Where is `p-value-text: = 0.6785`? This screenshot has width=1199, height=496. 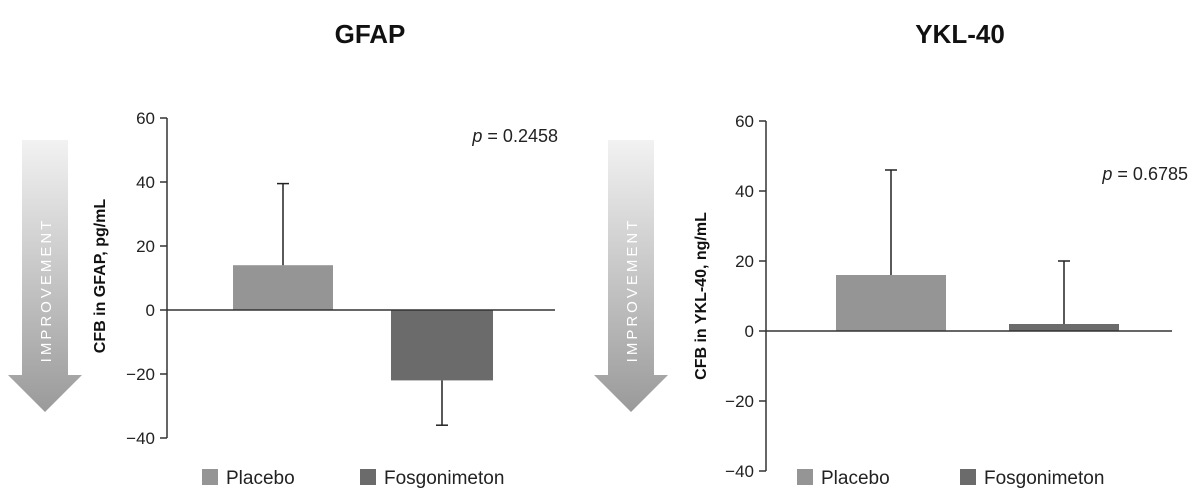
p-value-text: = 0.6785 is located at coordinates (1150, 174).